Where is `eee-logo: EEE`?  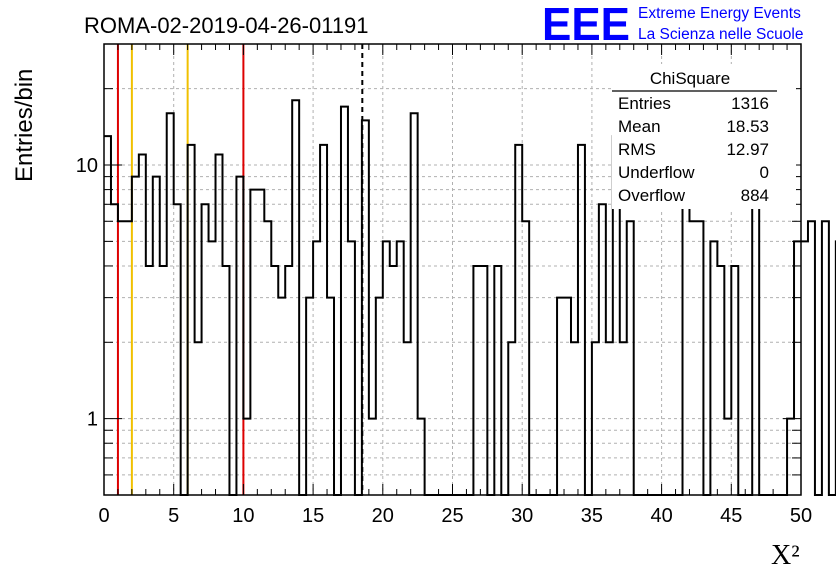 eee-logo: EEE is located at coordinates (586, 25).